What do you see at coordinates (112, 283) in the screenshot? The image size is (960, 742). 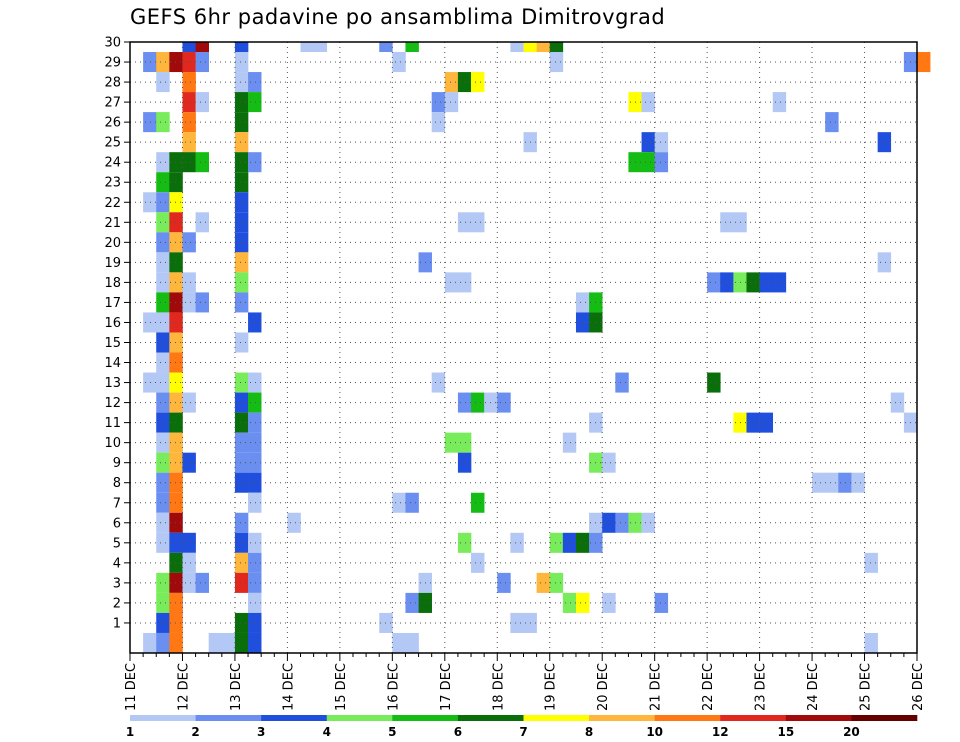 I see `y-tick-label: 18` at bounding box center [112, 283].